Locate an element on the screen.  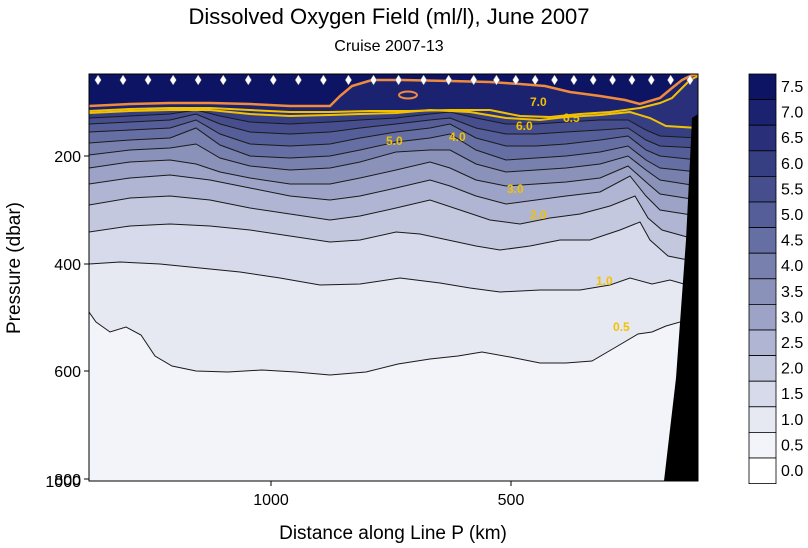
colorbar-label: 0.0 is located at coordinates (792, 471).